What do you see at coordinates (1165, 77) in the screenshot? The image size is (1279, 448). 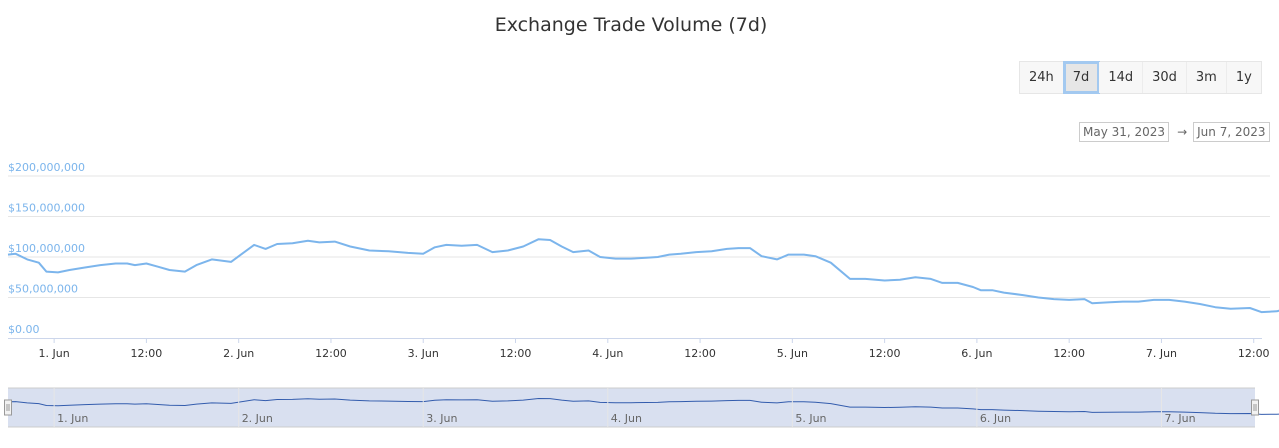 I see `range-button-30d: 30d` at bounding box center [1165, 77].